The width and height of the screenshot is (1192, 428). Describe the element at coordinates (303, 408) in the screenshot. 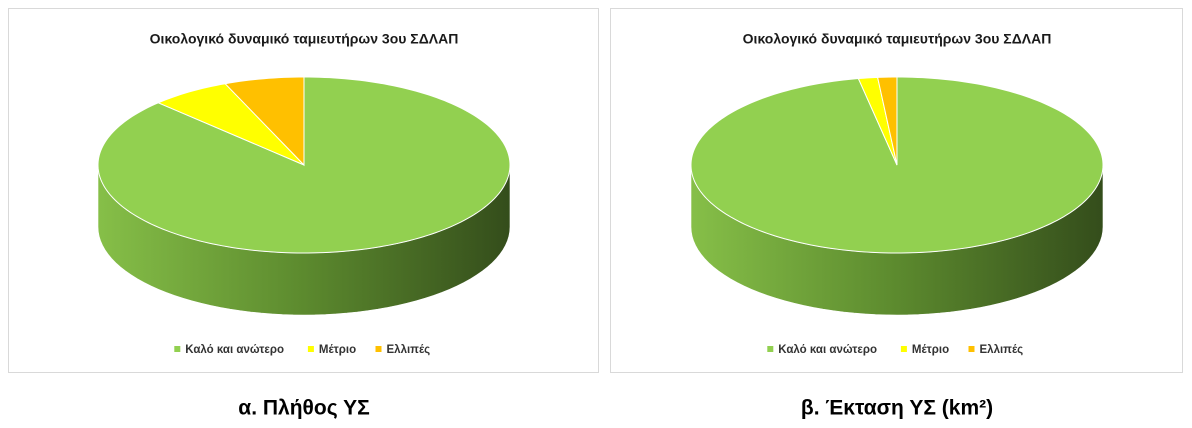

I see `caption: α. Πλήθος ΥΣ` at that location.